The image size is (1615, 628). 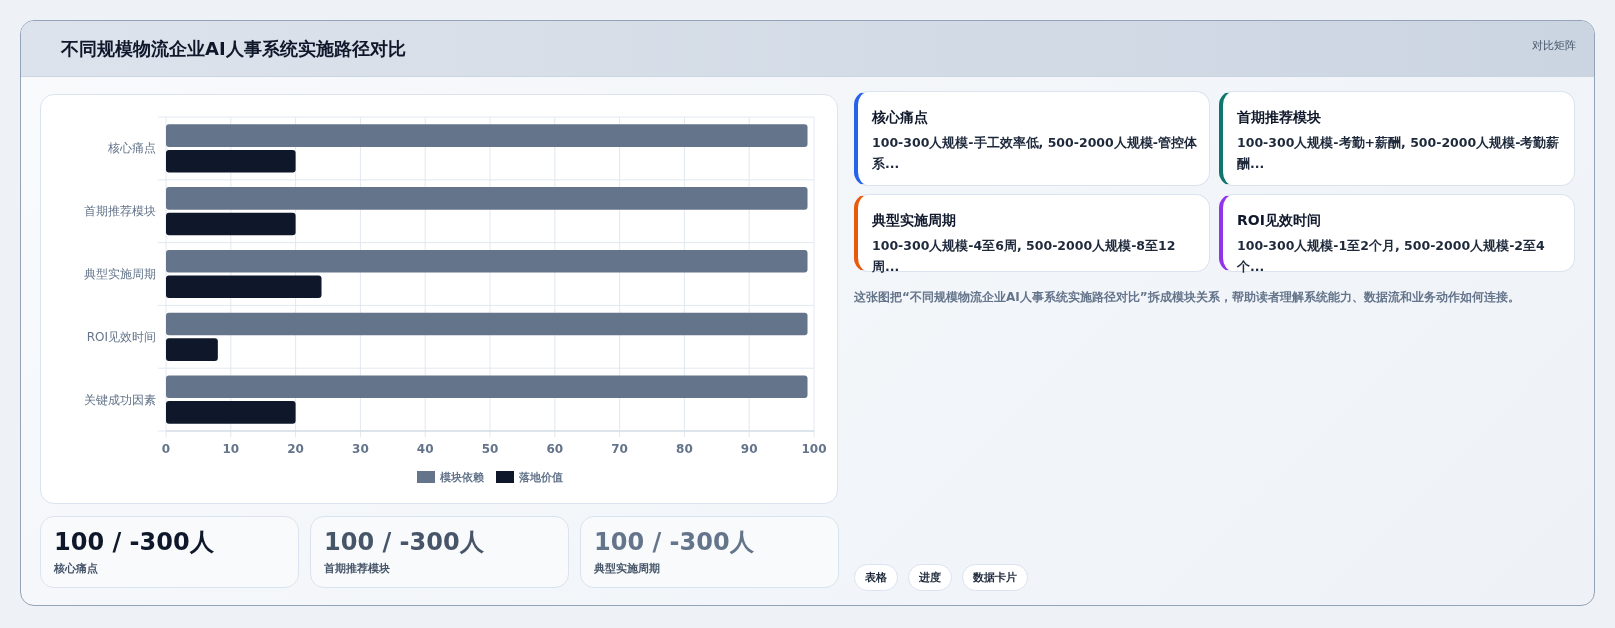 I want to click on x-tick-label: 10, so click(x=231, y=449).